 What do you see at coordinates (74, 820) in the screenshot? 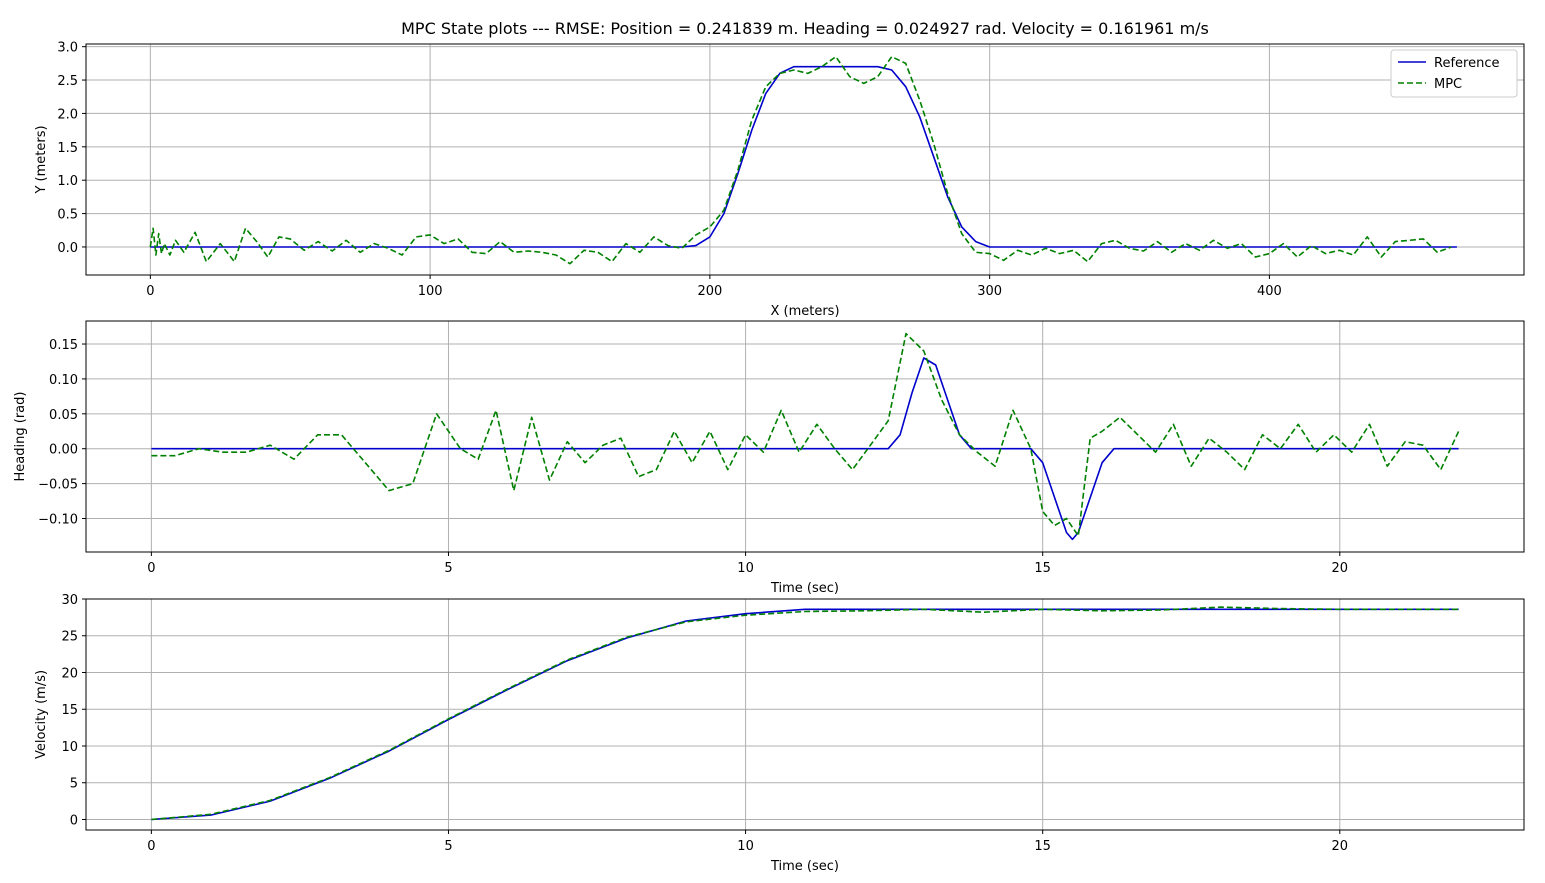
I see `y-tick-label: 0` at bounding box center [74, 820].